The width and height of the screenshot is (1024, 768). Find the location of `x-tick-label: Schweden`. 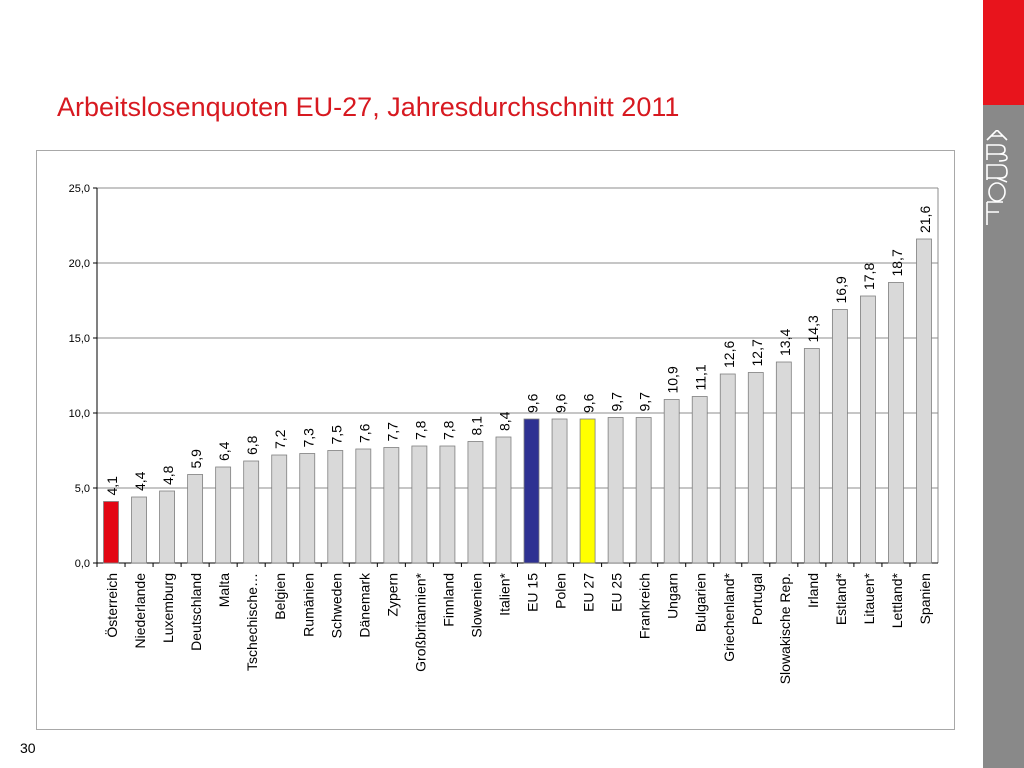

x-tick-label: Schweden is located at coordinates (336, 605).